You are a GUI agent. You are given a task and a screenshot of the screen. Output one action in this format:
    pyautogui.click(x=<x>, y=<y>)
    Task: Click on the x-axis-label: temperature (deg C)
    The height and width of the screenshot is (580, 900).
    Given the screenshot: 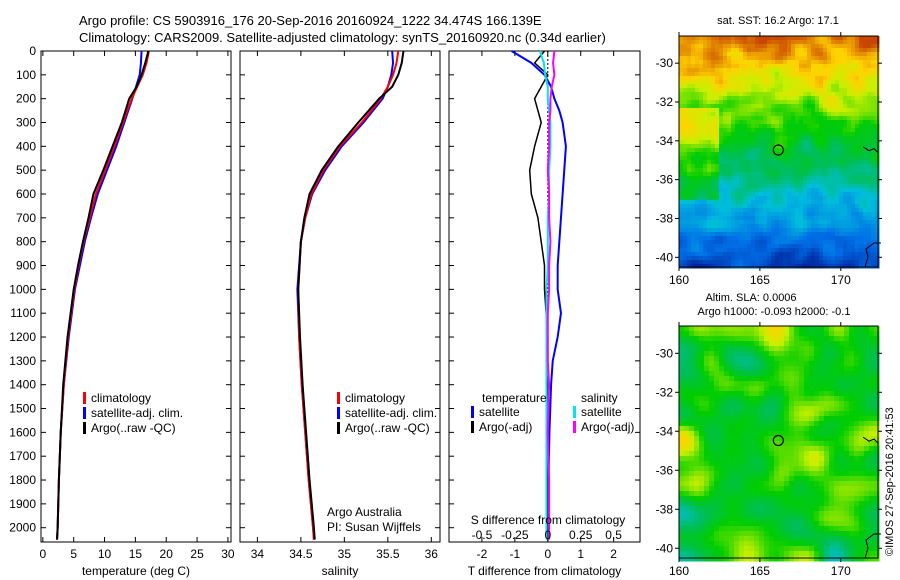 What is the action you would take?
    pyautogui.click(x=136, y=571)
    